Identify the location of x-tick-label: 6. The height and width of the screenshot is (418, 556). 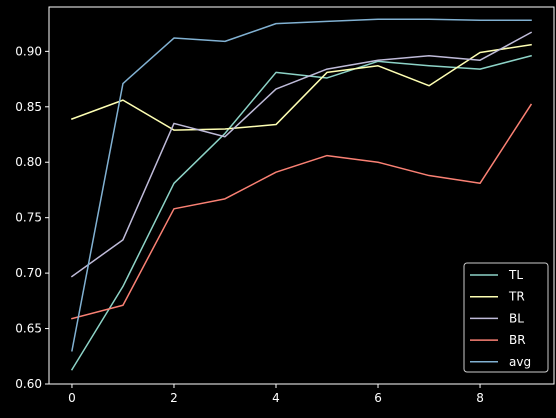
(378, 398).